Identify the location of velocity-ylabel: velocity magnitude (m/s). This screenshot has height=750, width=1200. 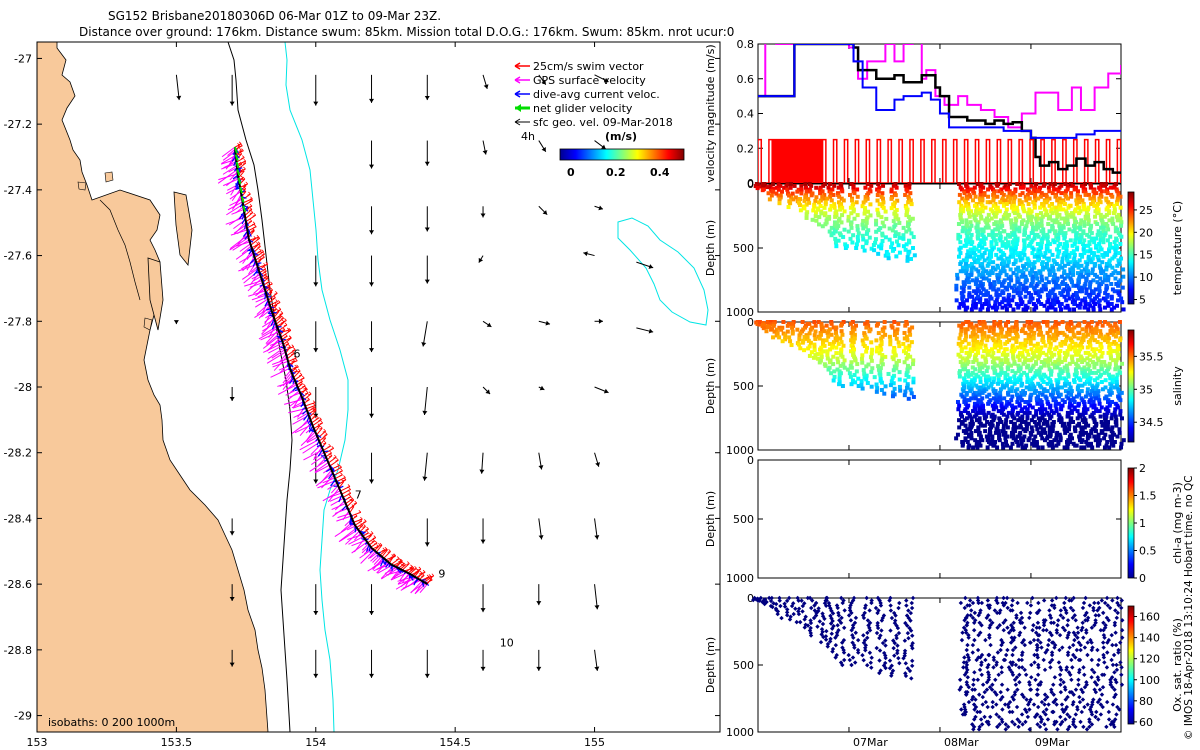
(710, 113).